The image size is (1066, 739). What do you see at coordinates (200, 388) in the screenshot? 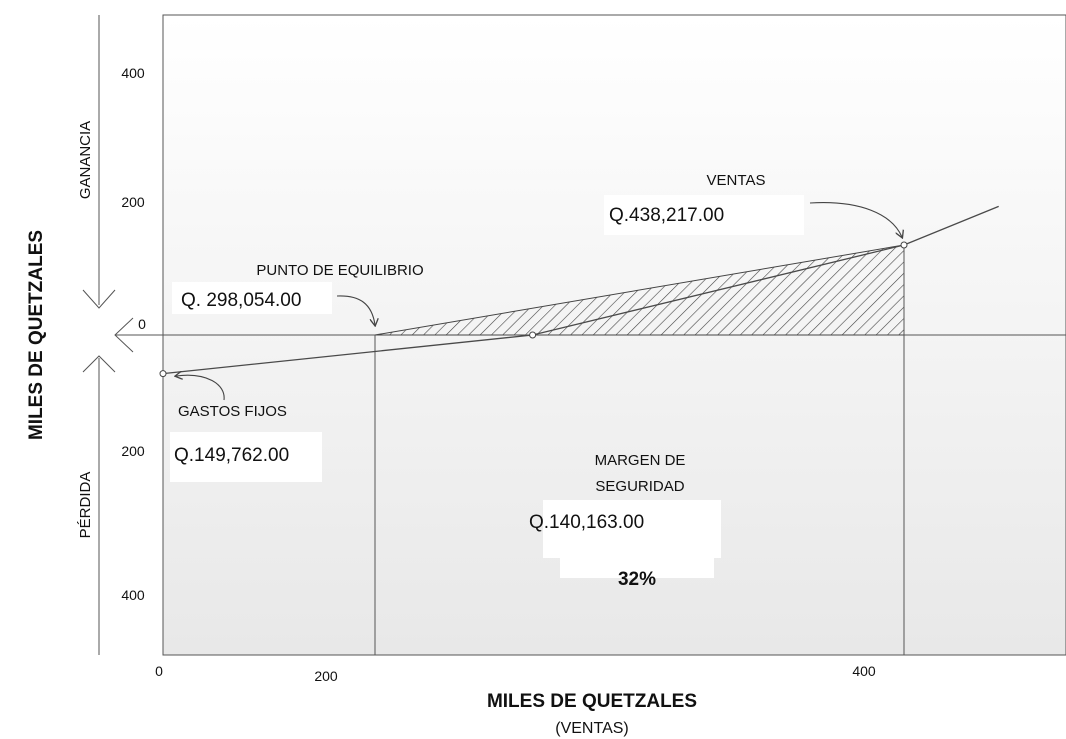
I see `fixed-costs-callout-arrow` at bounding box center [200, 388].